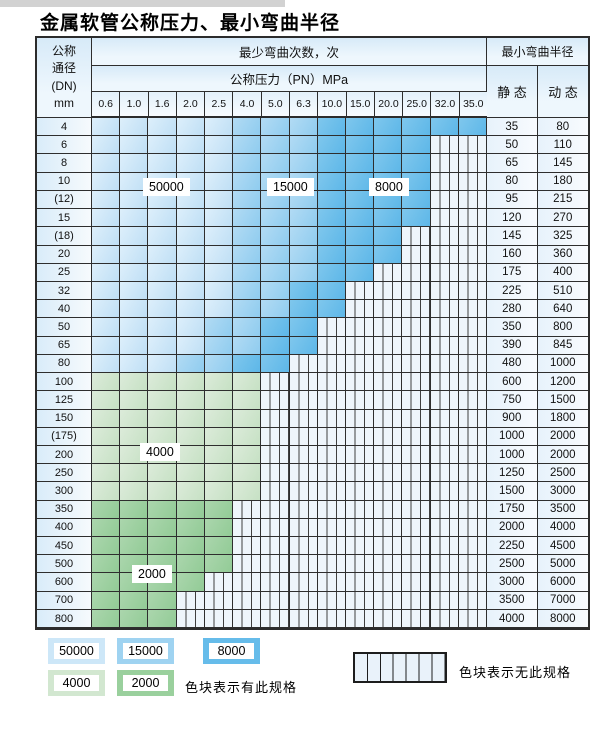 This screenshot has height=743, width=600. I want to click on static-radius-value: 900, so click(512, 418).